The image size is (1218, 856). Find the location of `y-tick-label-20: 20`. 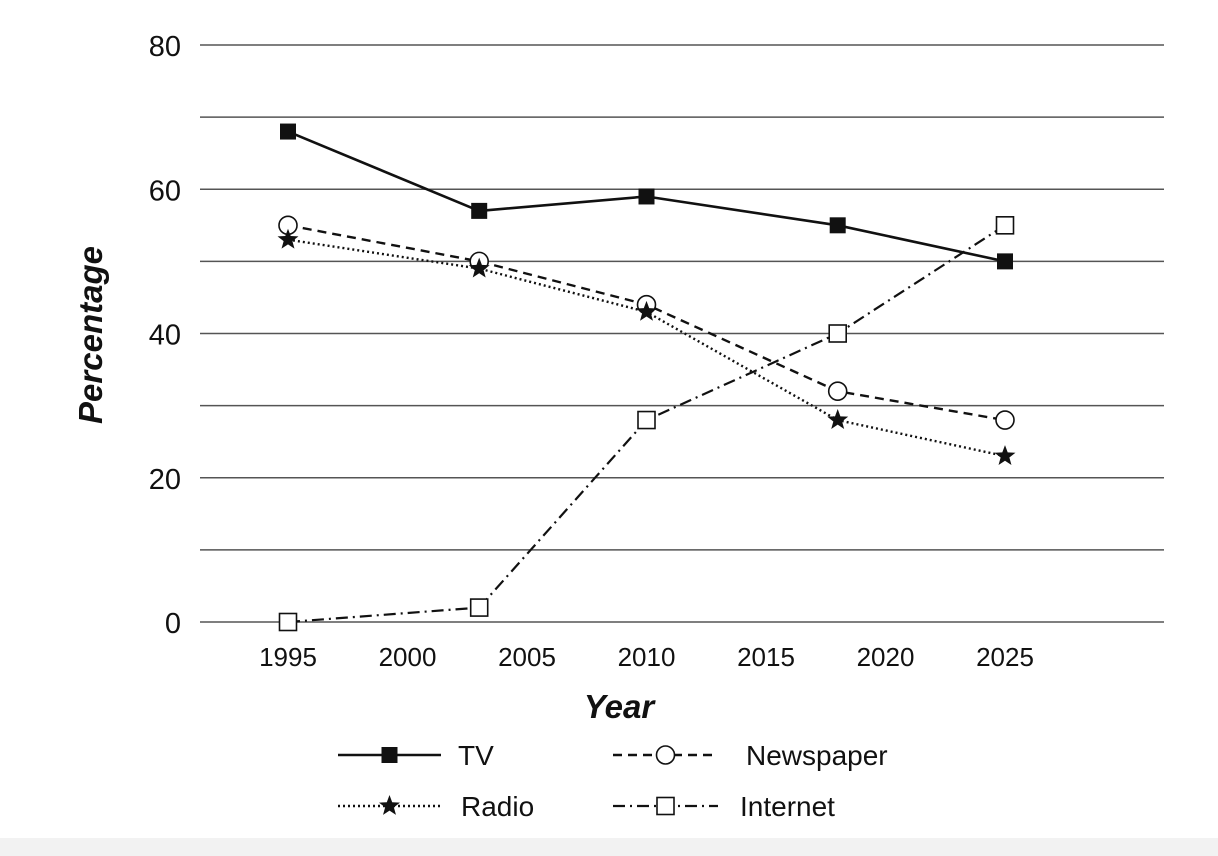

y-tick-label-20: 20 is located at coordinates (165, 480).